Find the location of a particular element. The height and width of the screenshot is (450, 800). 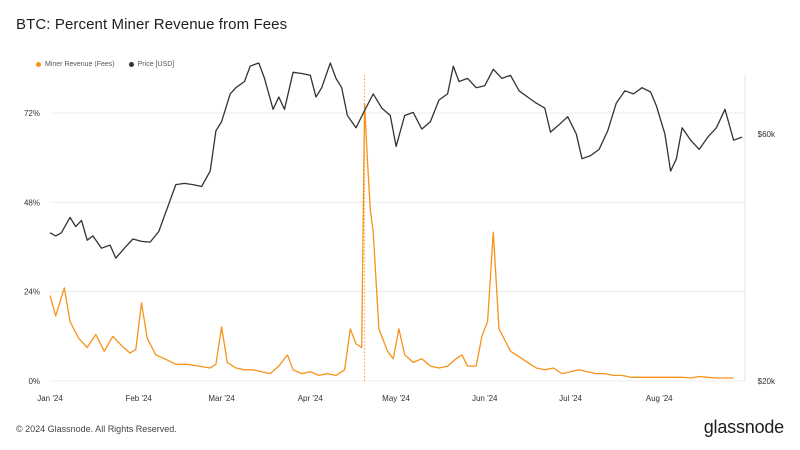

legend-price-swatch is located at coordinates (131, 64).